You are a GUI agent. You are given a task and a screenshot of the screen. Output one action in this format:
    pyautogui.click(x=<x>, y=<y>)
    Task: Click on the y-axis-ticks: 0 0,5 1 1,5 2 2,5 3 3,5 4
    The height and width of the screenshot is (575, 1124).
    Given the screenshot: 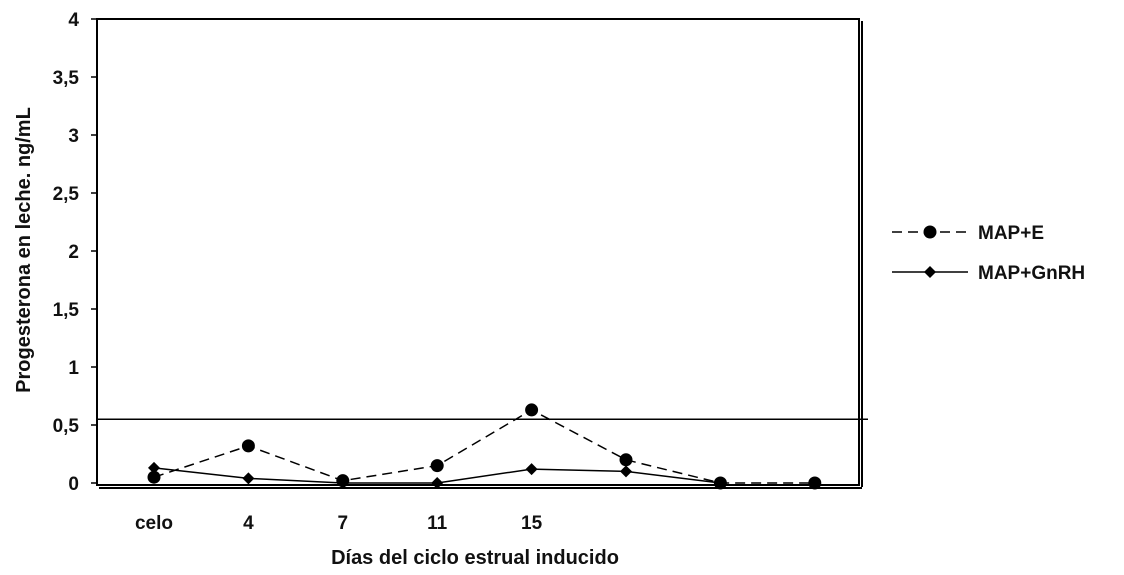 What is the action you would take?
    pyautogui.click(x=75, y=252)
    